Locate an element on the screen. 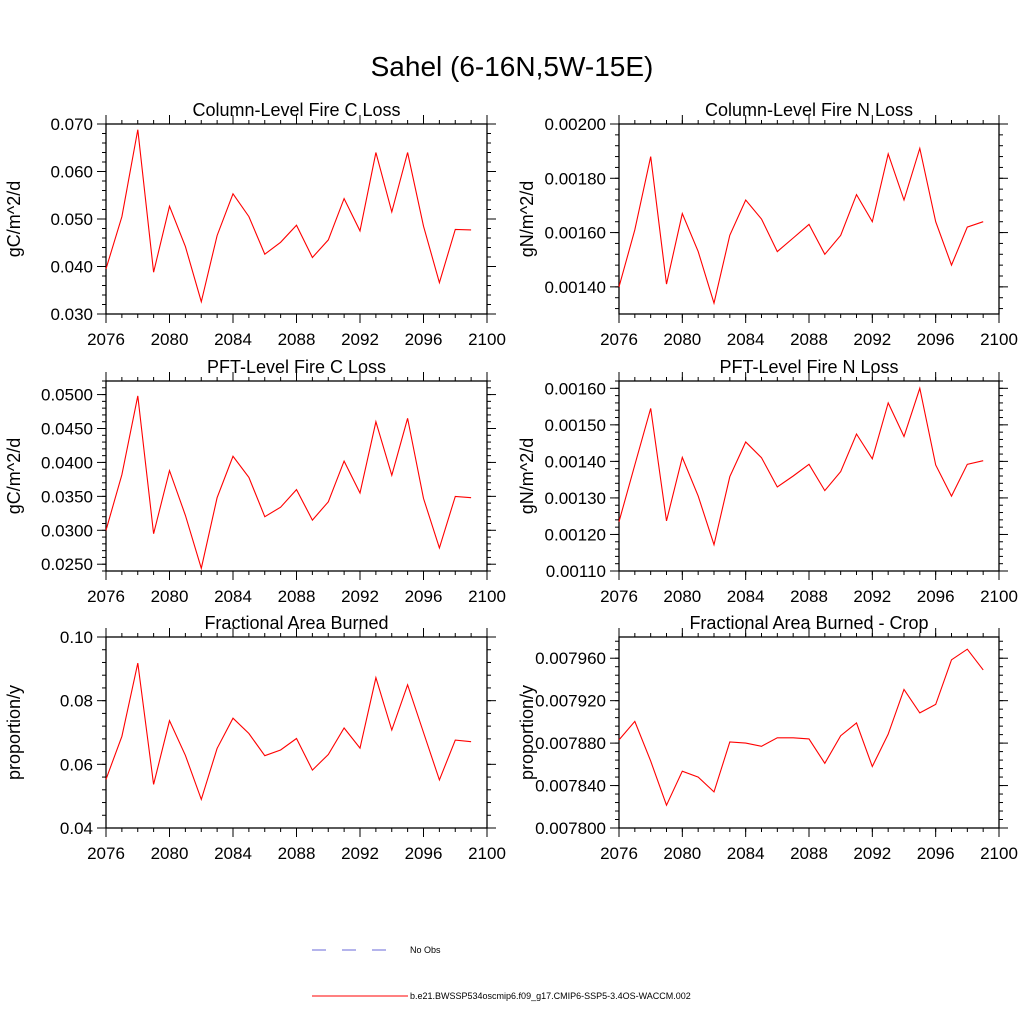 The image size is (1024, 1024). y-tick-label: 0.0300 is located at coordinates (67, 530).